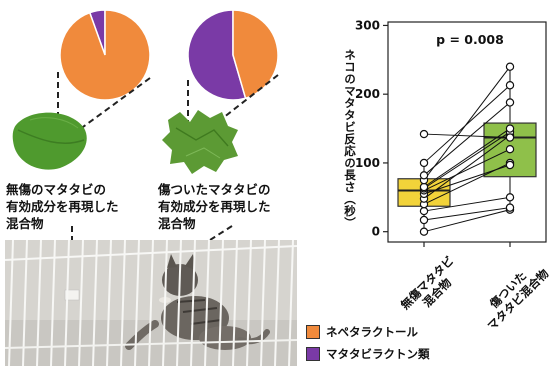 Image resolution: width=554 pixels, height=369 pixels. I want to click on legend-label-matatabilactones: マタタビラクトン類, so click(378, 354).